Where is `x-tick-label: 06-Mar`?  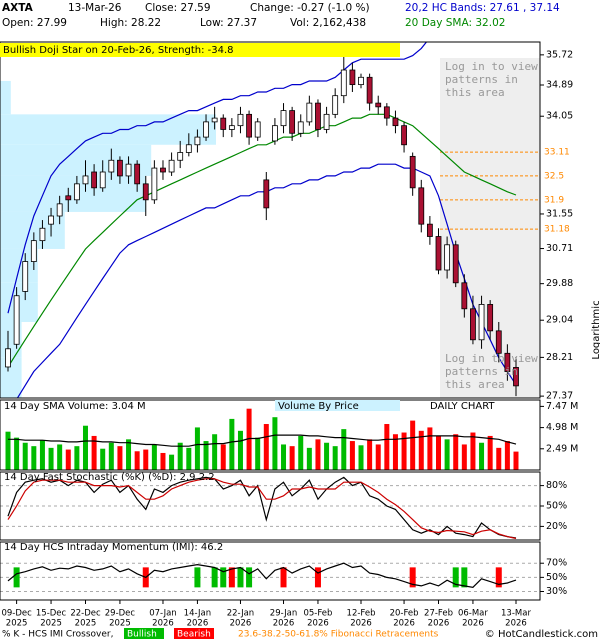 x-tick-label: 06-Mar is located at coordinates (473, 614).